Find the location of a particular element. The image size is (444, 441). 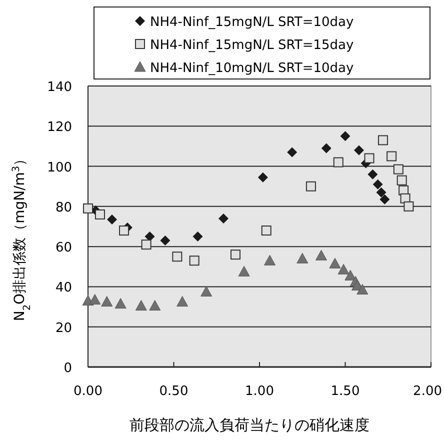

y-tick-label: 140 is located at coordinates (59, 87).